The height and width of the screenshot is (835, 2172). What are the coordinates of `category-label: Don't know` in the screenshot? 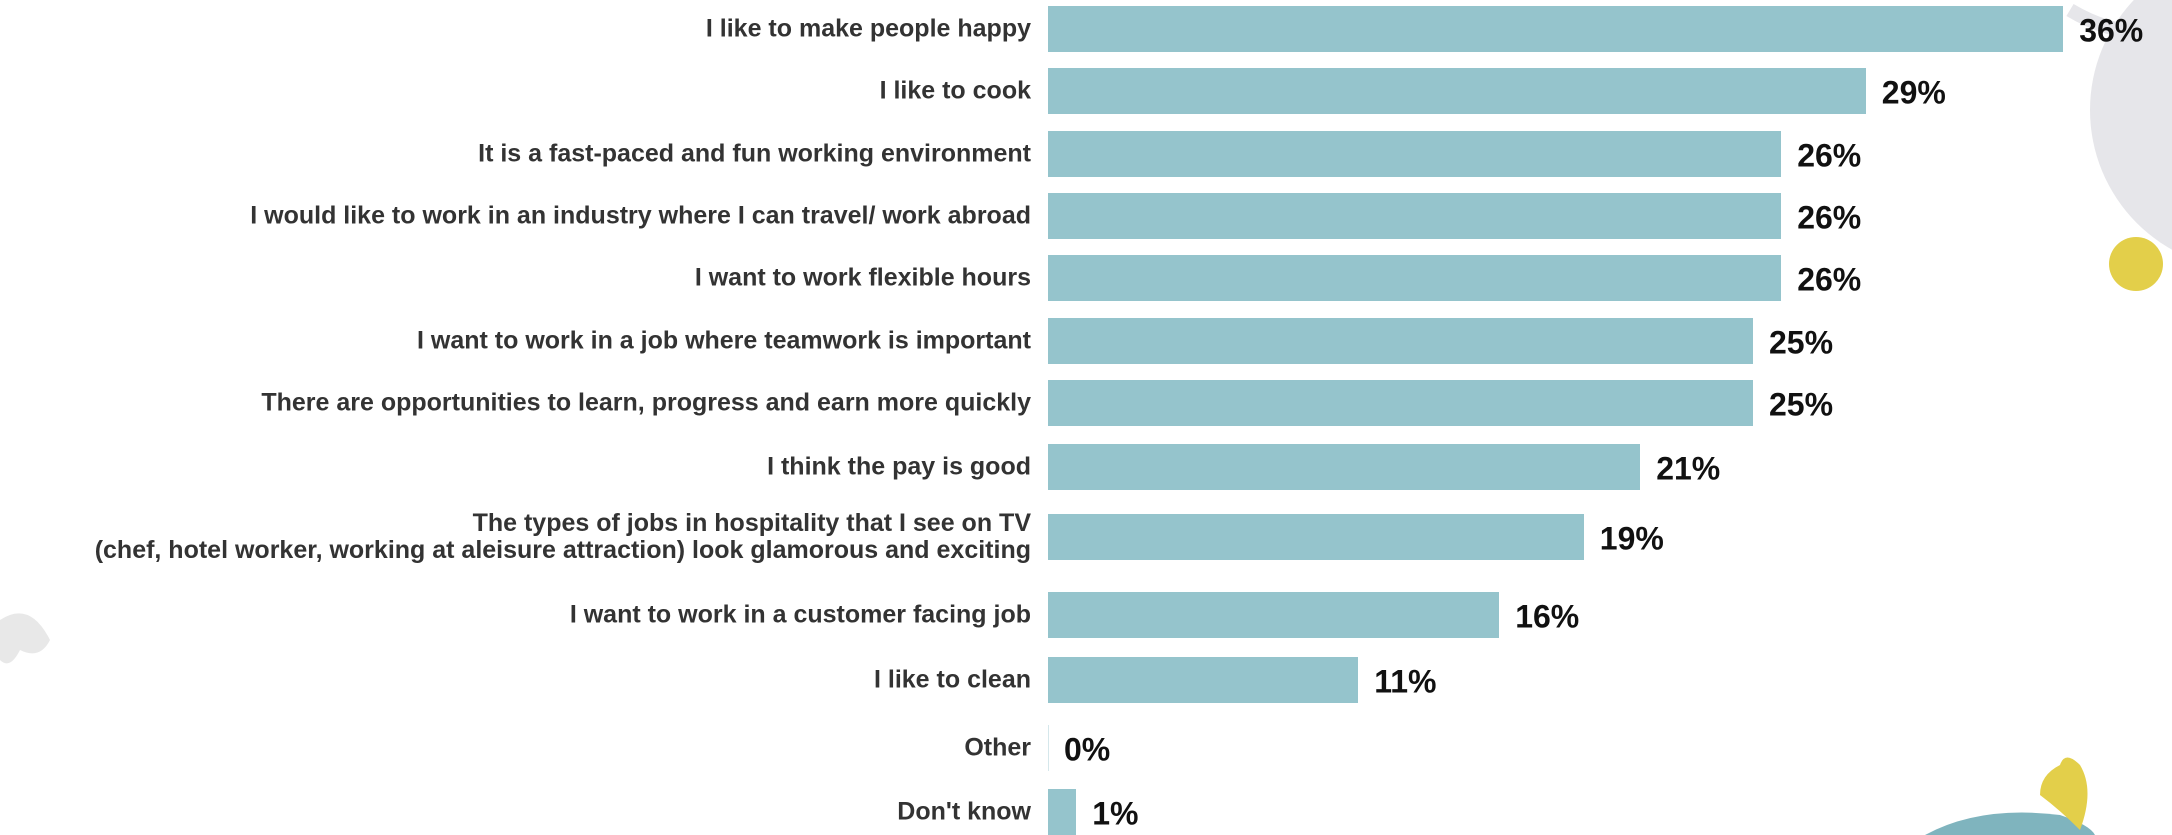 It's located at (964, 811).